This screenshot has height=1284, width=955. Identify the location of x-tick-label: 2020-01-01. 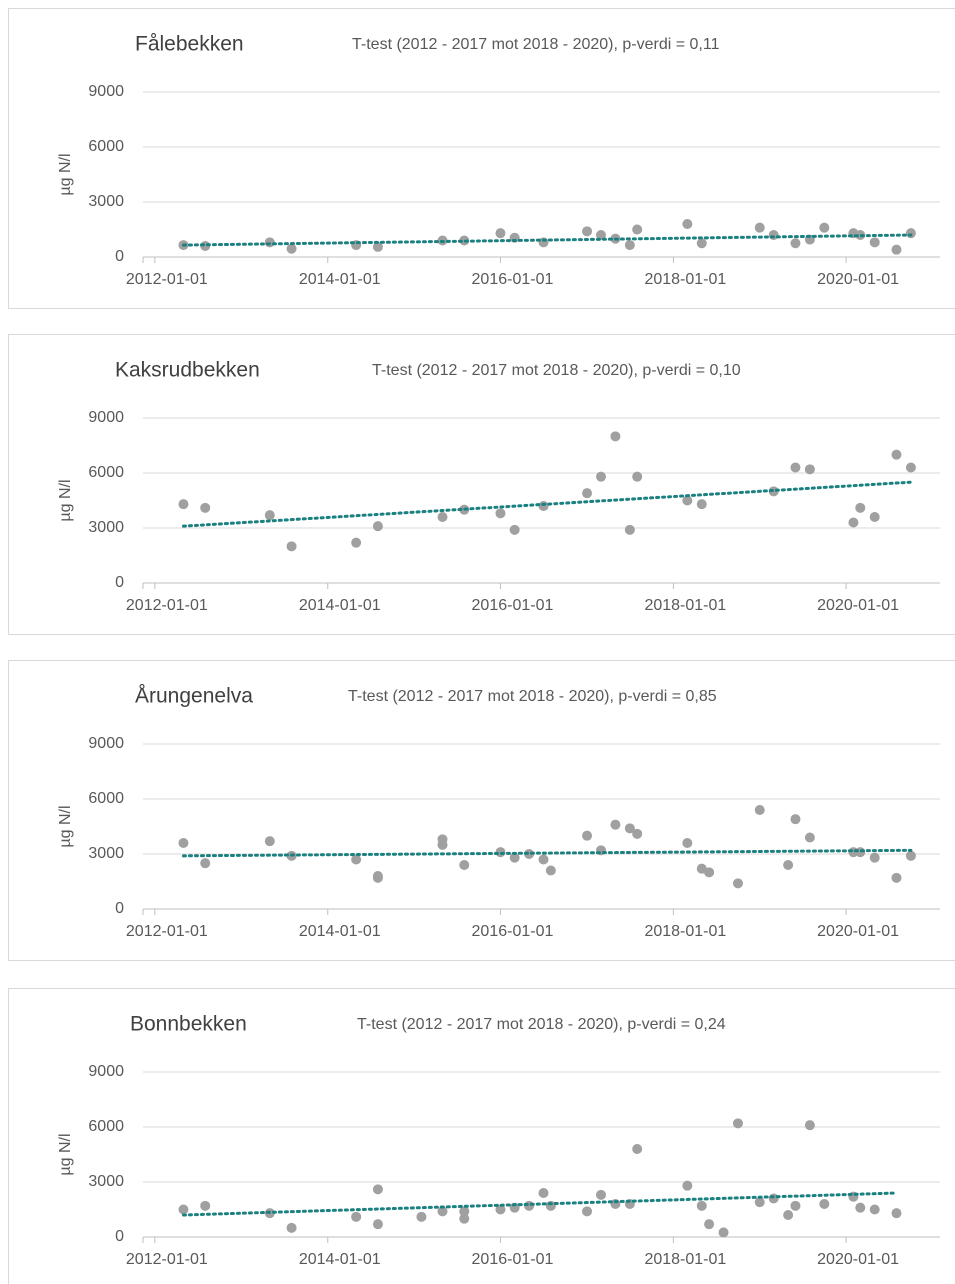
(858, 605).